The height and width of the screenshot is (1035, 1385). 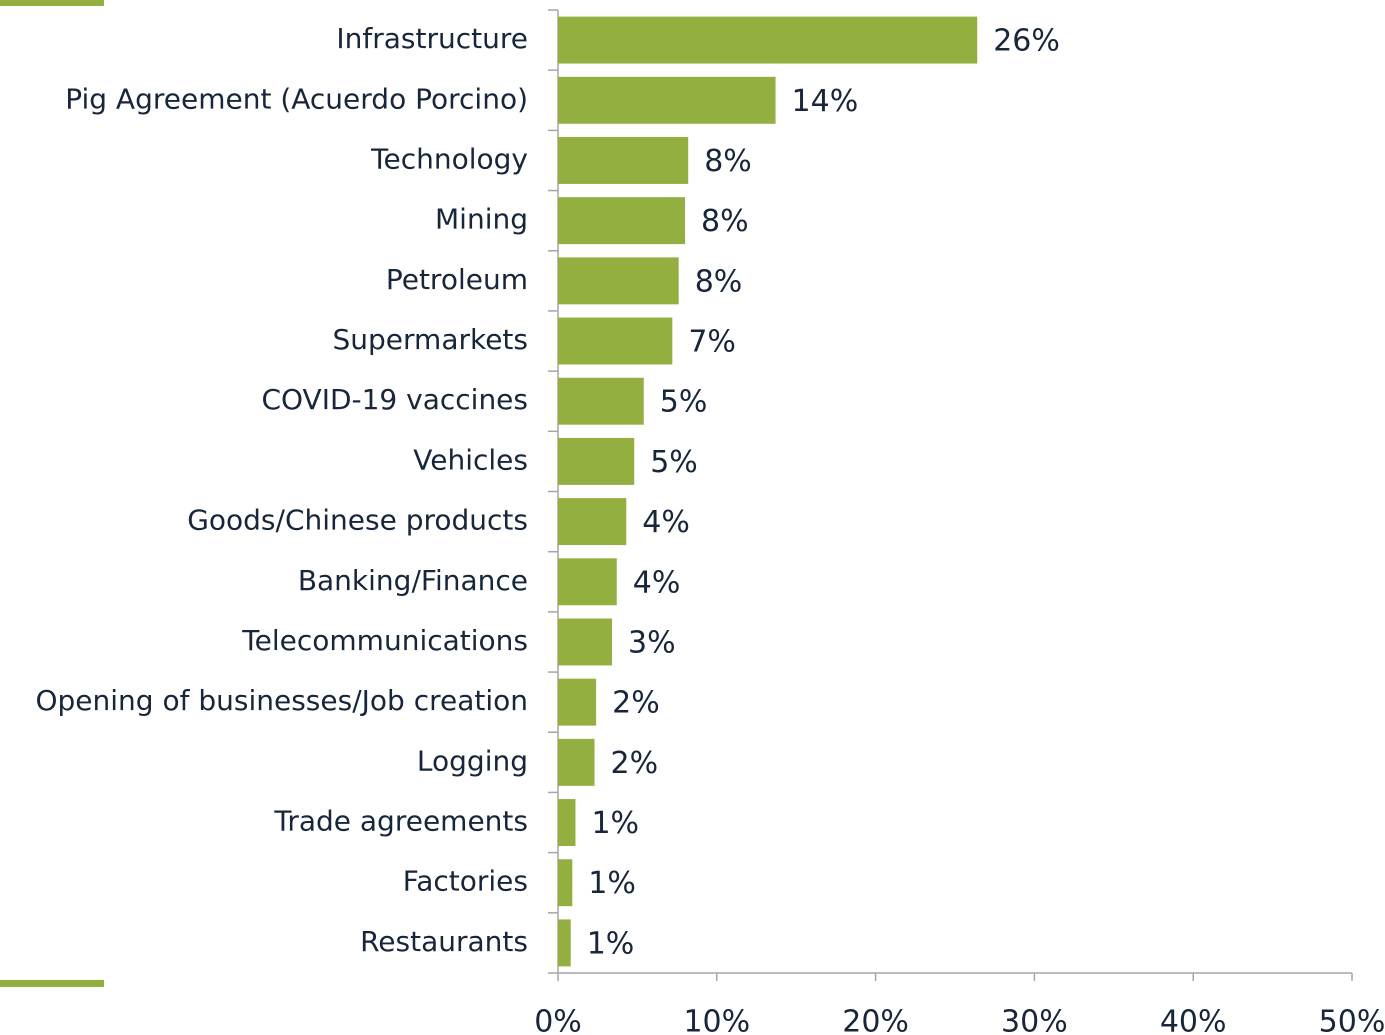 What do you see at coordinates (825, 101) in the screenshot?
I see `value-label: 14%` at bounding box center [825, 101].